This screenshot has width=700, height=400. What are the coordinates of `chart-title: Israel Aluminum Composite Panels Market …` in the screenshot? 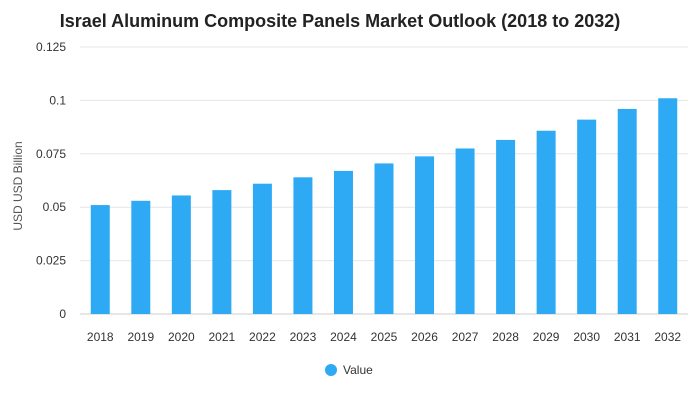 It's located at (340, 21).